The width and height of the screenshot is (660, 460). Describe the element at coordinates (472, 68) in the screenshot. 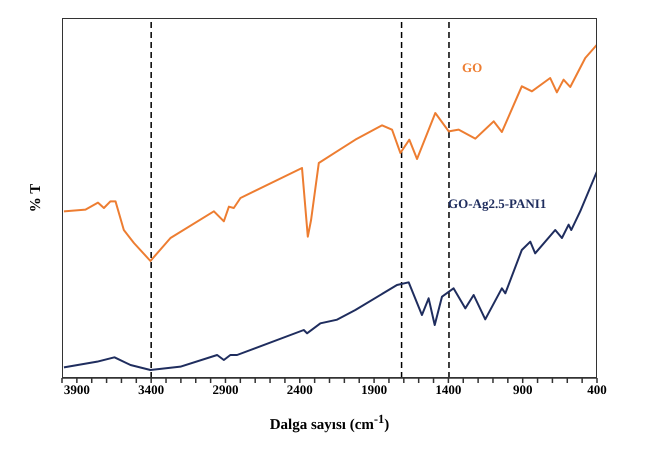

I see `text: GO` at that location.